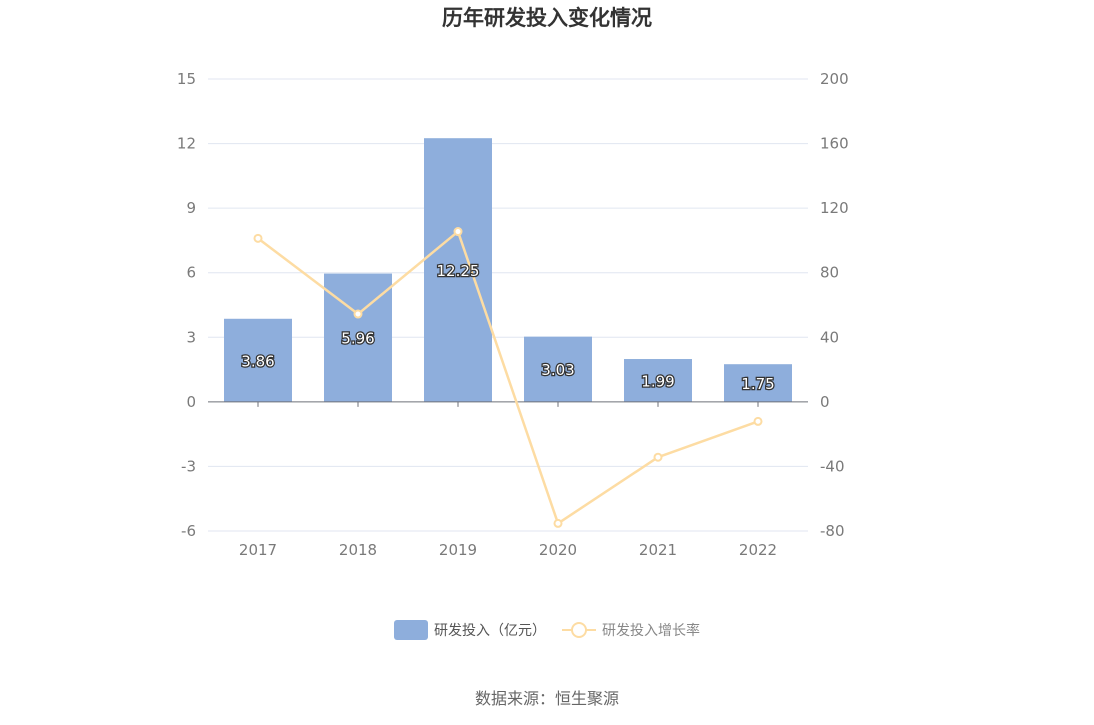 The image size is (1094, 725). I want to click on legend-item-line: 研发投入增长率, so click(631, 630).